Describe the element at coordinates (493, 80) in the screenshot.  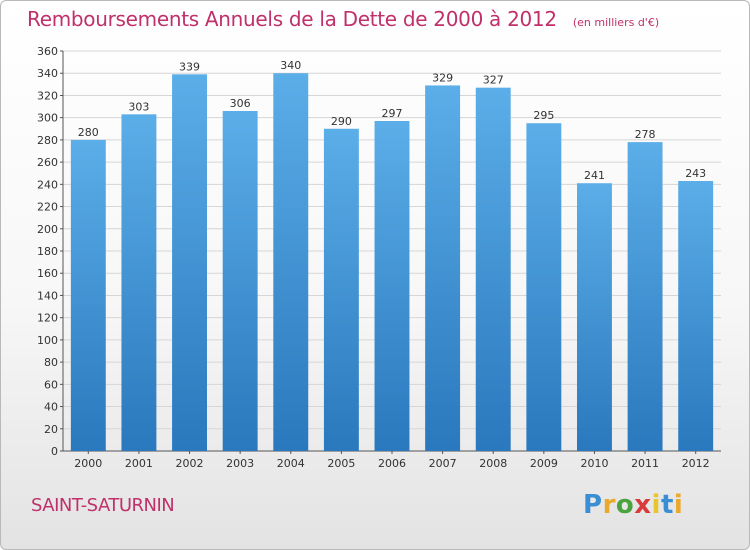
I see `bar-value-label: 327` at that location.